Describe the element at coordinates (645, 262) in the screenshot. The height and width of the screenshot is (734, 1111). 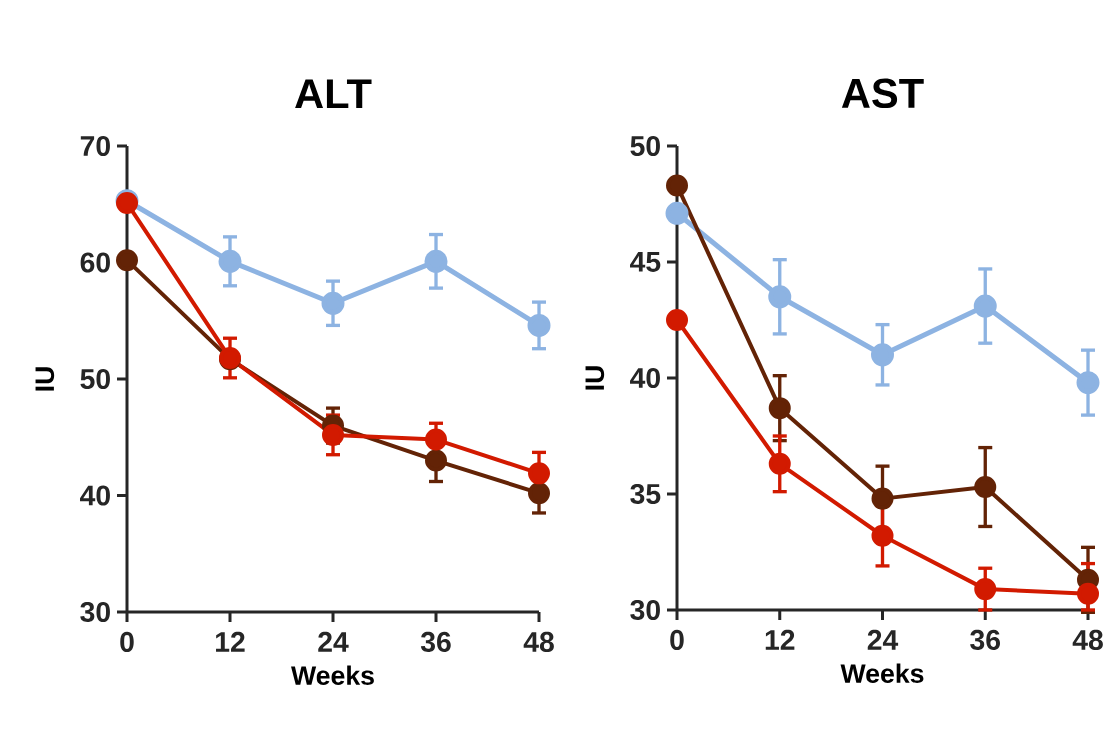
I see `y-tick-label: 45` at that location.